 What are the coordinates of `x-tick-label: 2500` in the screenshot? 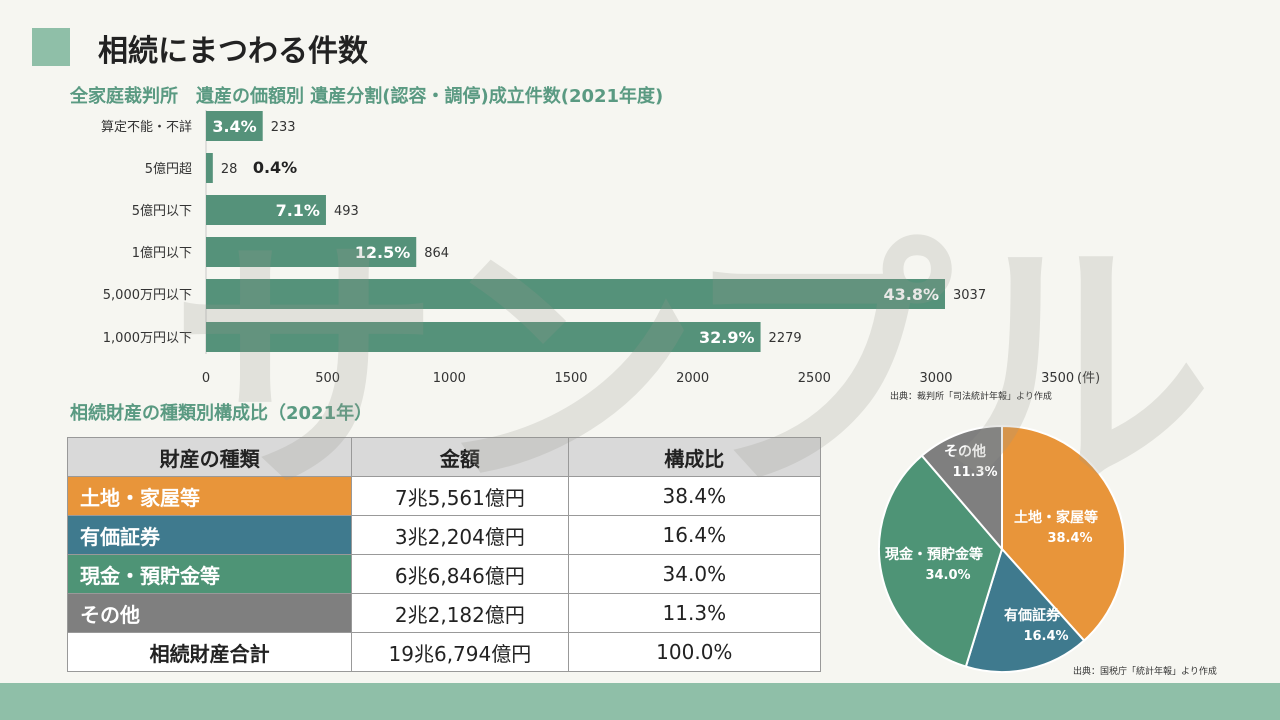 It's located at (814, 378).